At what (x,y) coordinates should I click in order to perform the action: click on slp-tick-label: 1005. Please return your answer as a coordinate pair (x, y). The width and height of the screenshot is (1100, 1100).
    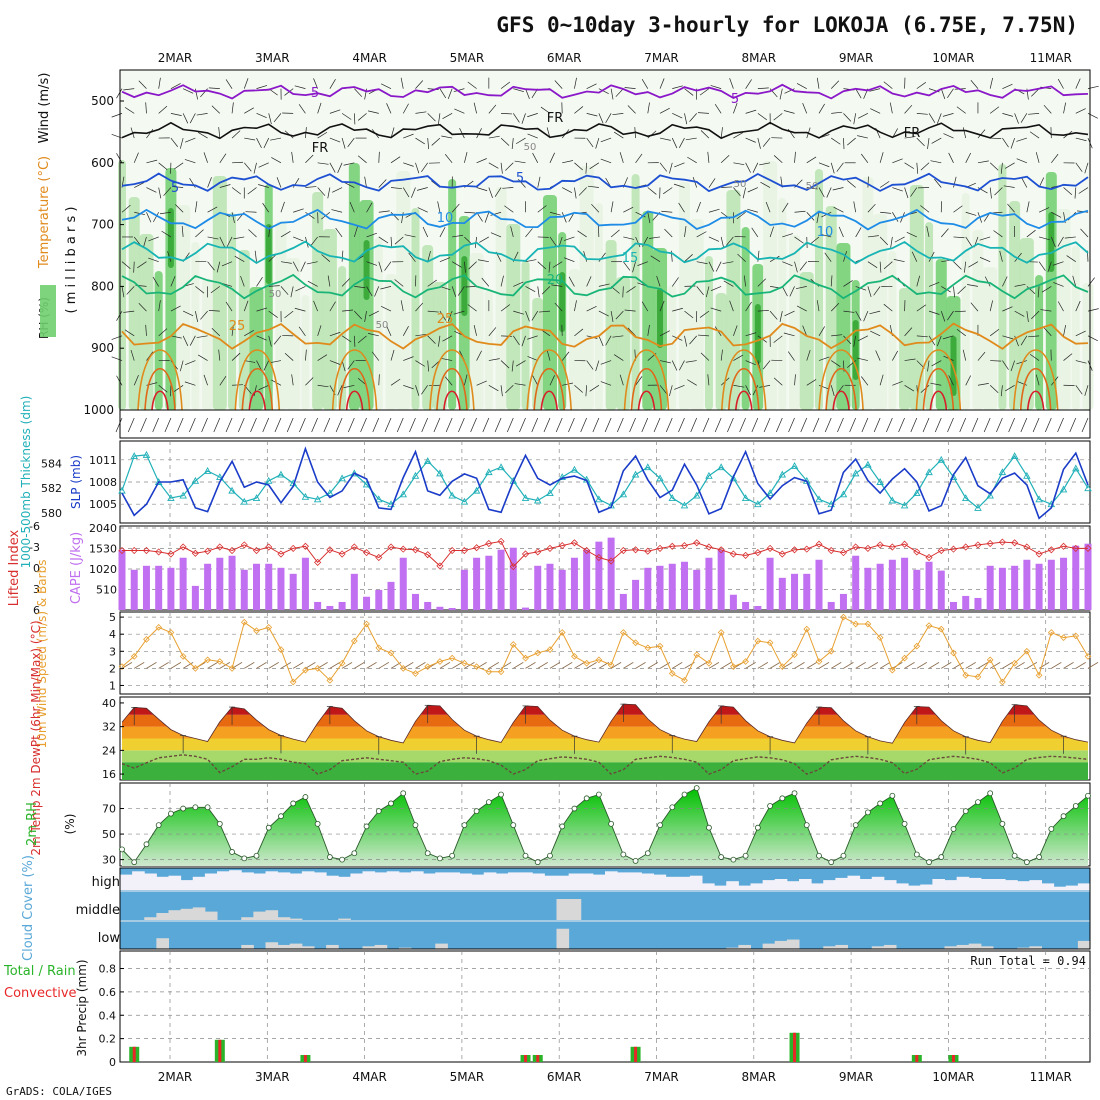
    Looking at the image, I should click on (103, 504).